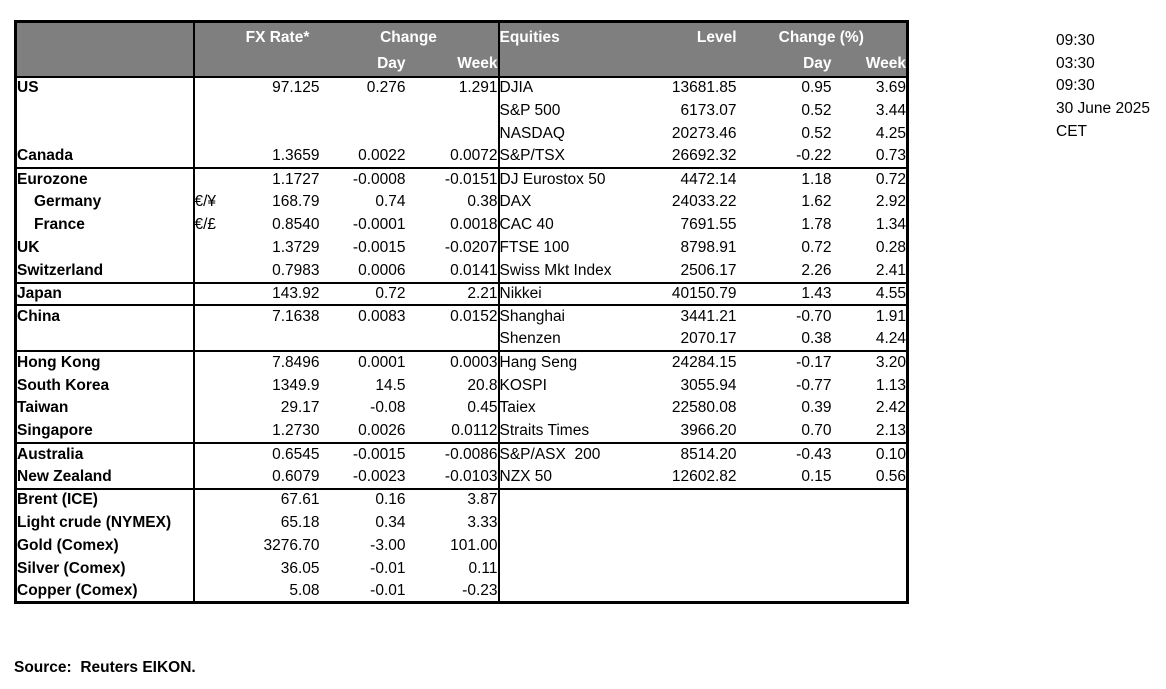  Describe the element at coordinates (388, 545) in the screenshot. I see `fx-day-change-cell: -3.00` at that location.